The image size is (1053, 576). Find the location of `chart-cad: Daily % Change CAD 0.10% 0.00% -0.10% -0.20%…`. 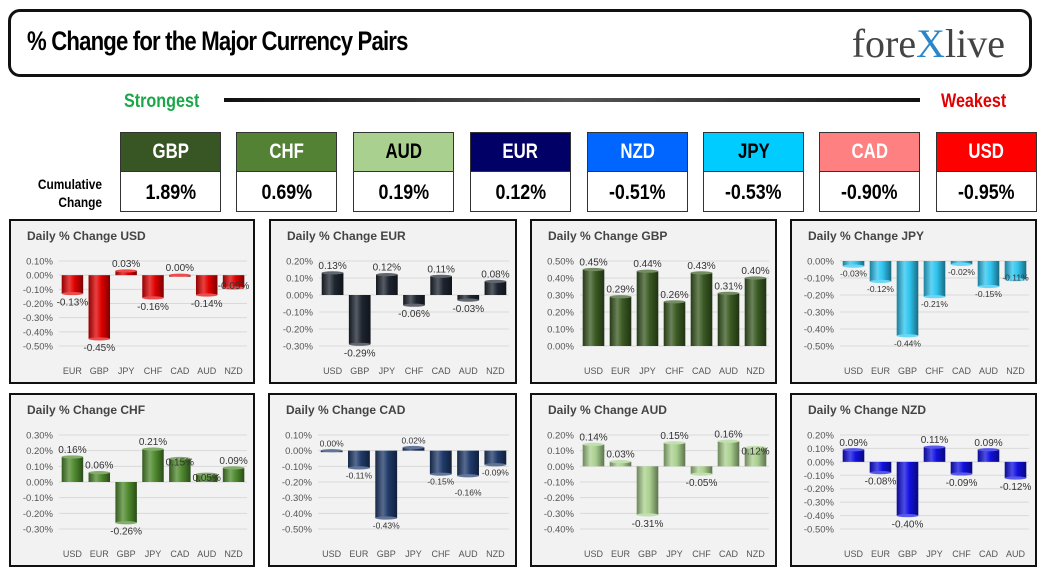

chart-cad: Daily % Change CAD 0.10% 0.00% -0.10% -0.20%… is located at coordinates (392, 480).